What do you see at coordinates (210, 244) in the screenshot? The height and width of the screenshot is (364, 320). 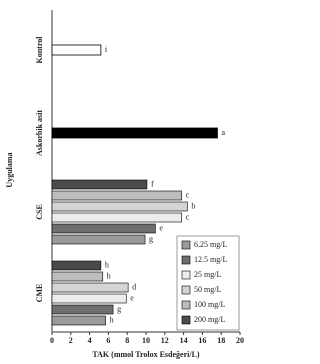 I see `legend-label: 6.25 mg/L` at bounding box center [210, 244].